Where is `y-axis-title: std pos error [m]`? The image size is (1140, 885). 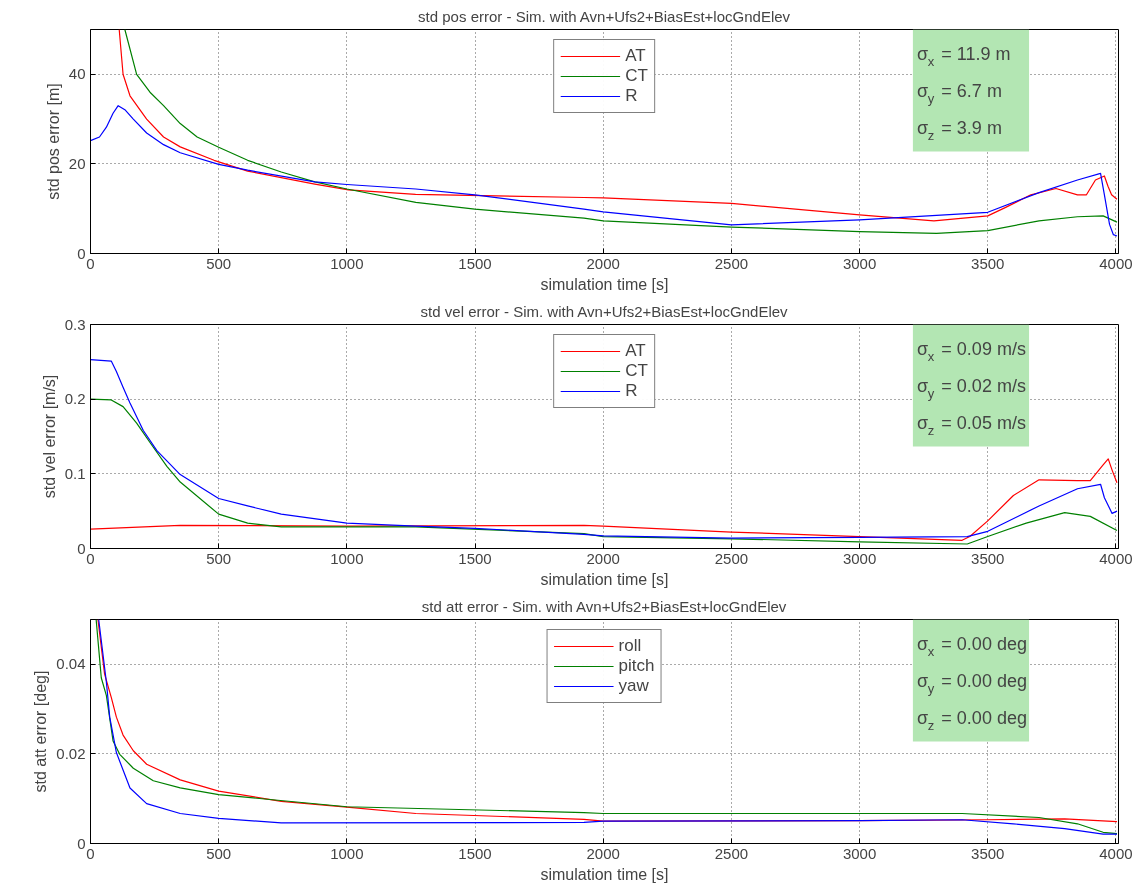 y-axis-title: std pos error [m] is located at coordinates (53, 141).